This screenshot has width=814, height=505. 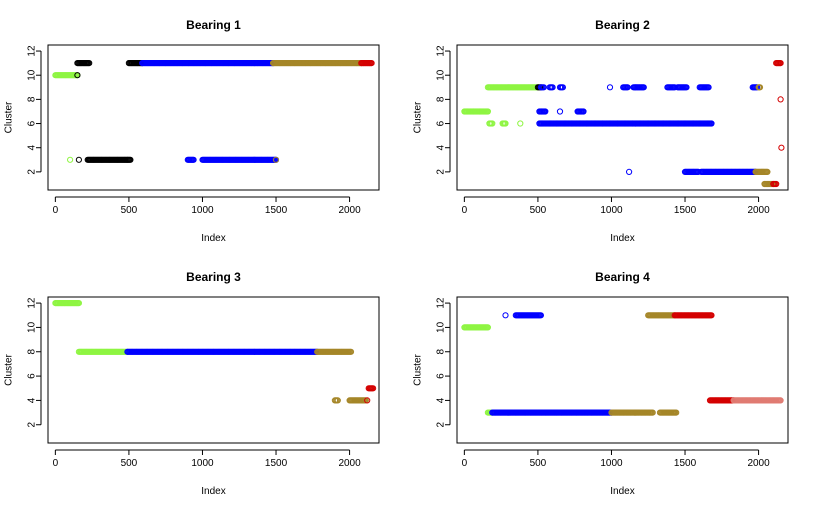 What do you see at coordinates (622, 277) in the screenshot?
I see `plot-title: Bearing 4` at bounding box center [622, 277].